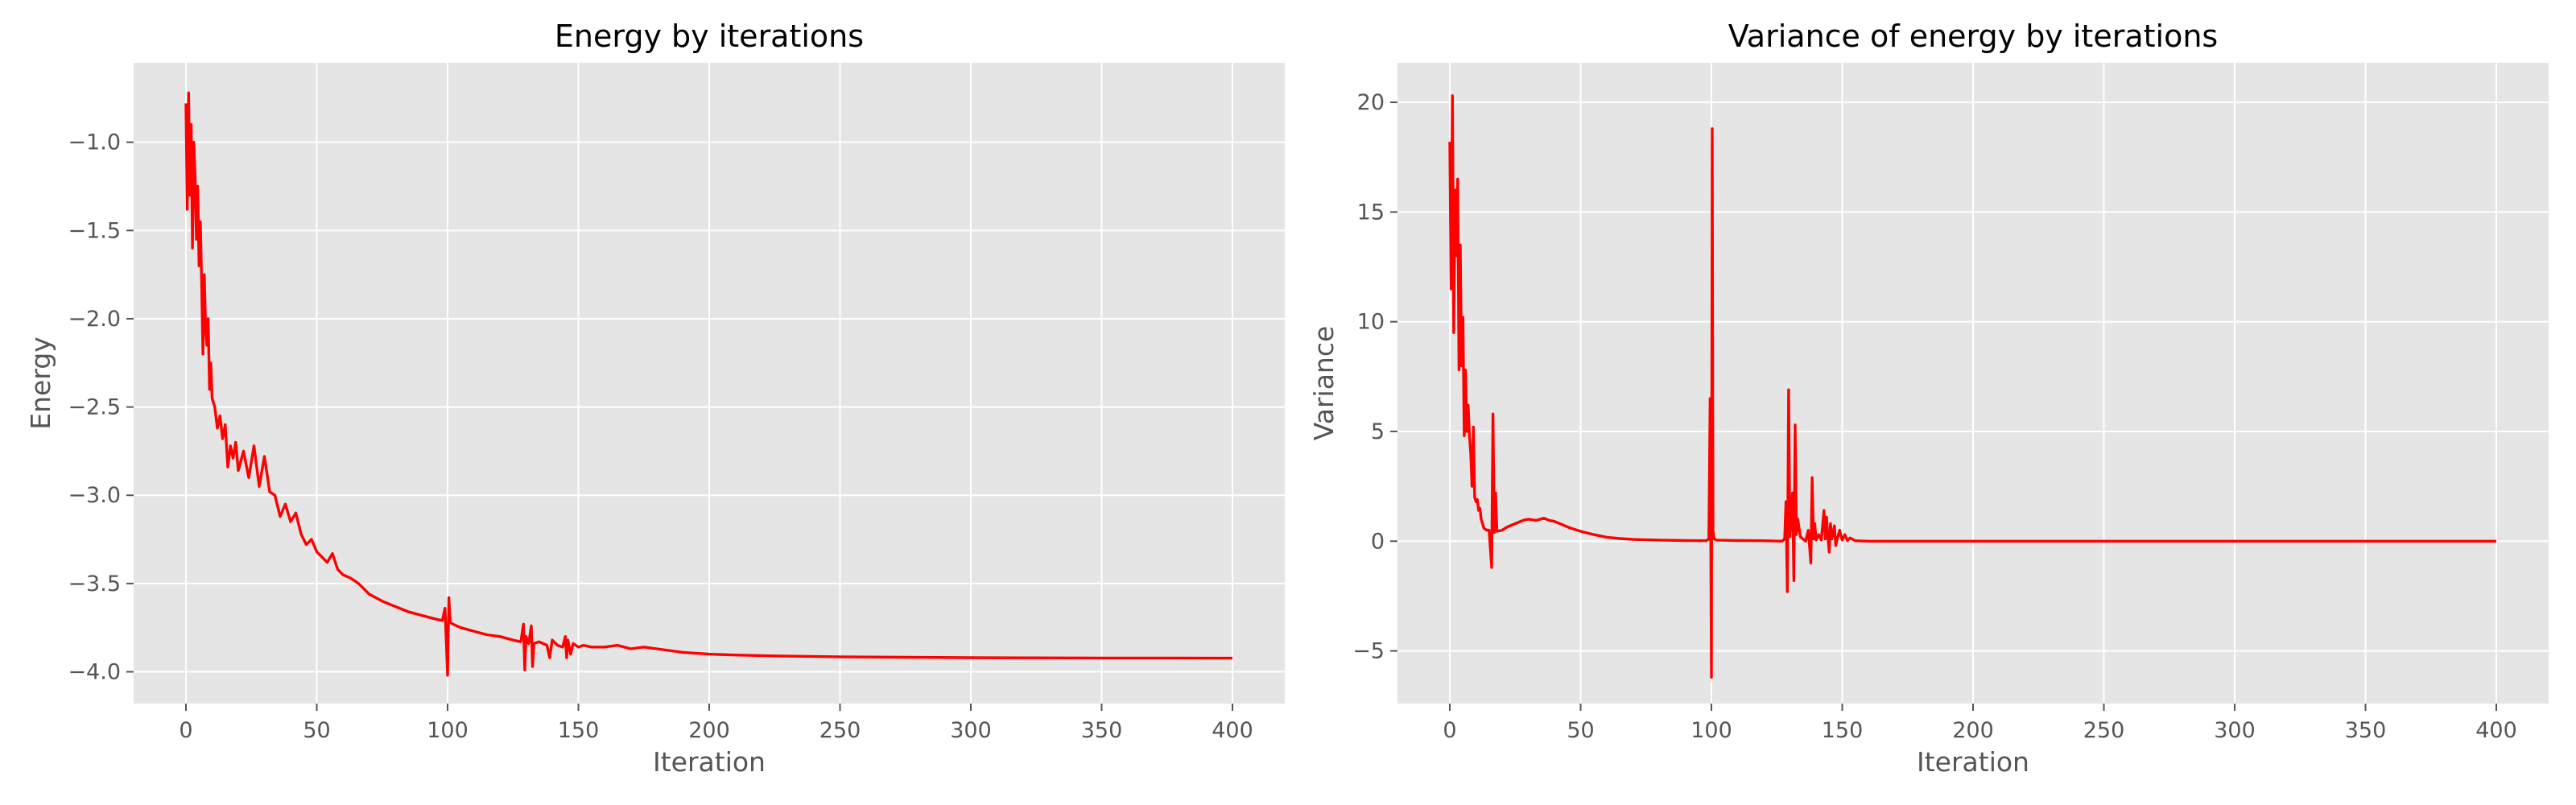  What do you see at coordinates (1371, 212) in the screenshot?
I see `variance-y-tick-label: 15` at bounding box center [1371, 212].